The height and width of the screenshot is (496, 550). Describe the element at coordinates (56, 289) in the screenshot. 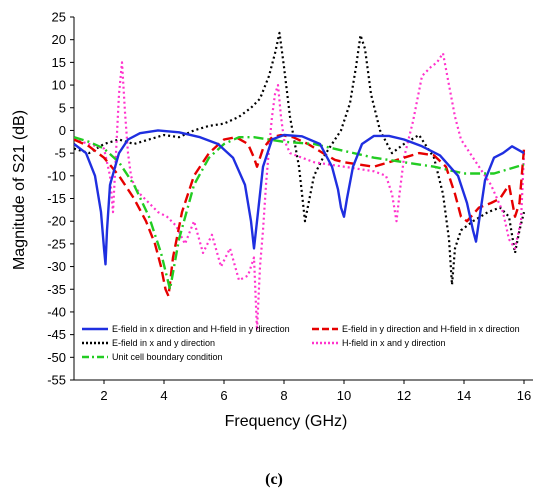

I see `y-tick-label: -35` at that location.